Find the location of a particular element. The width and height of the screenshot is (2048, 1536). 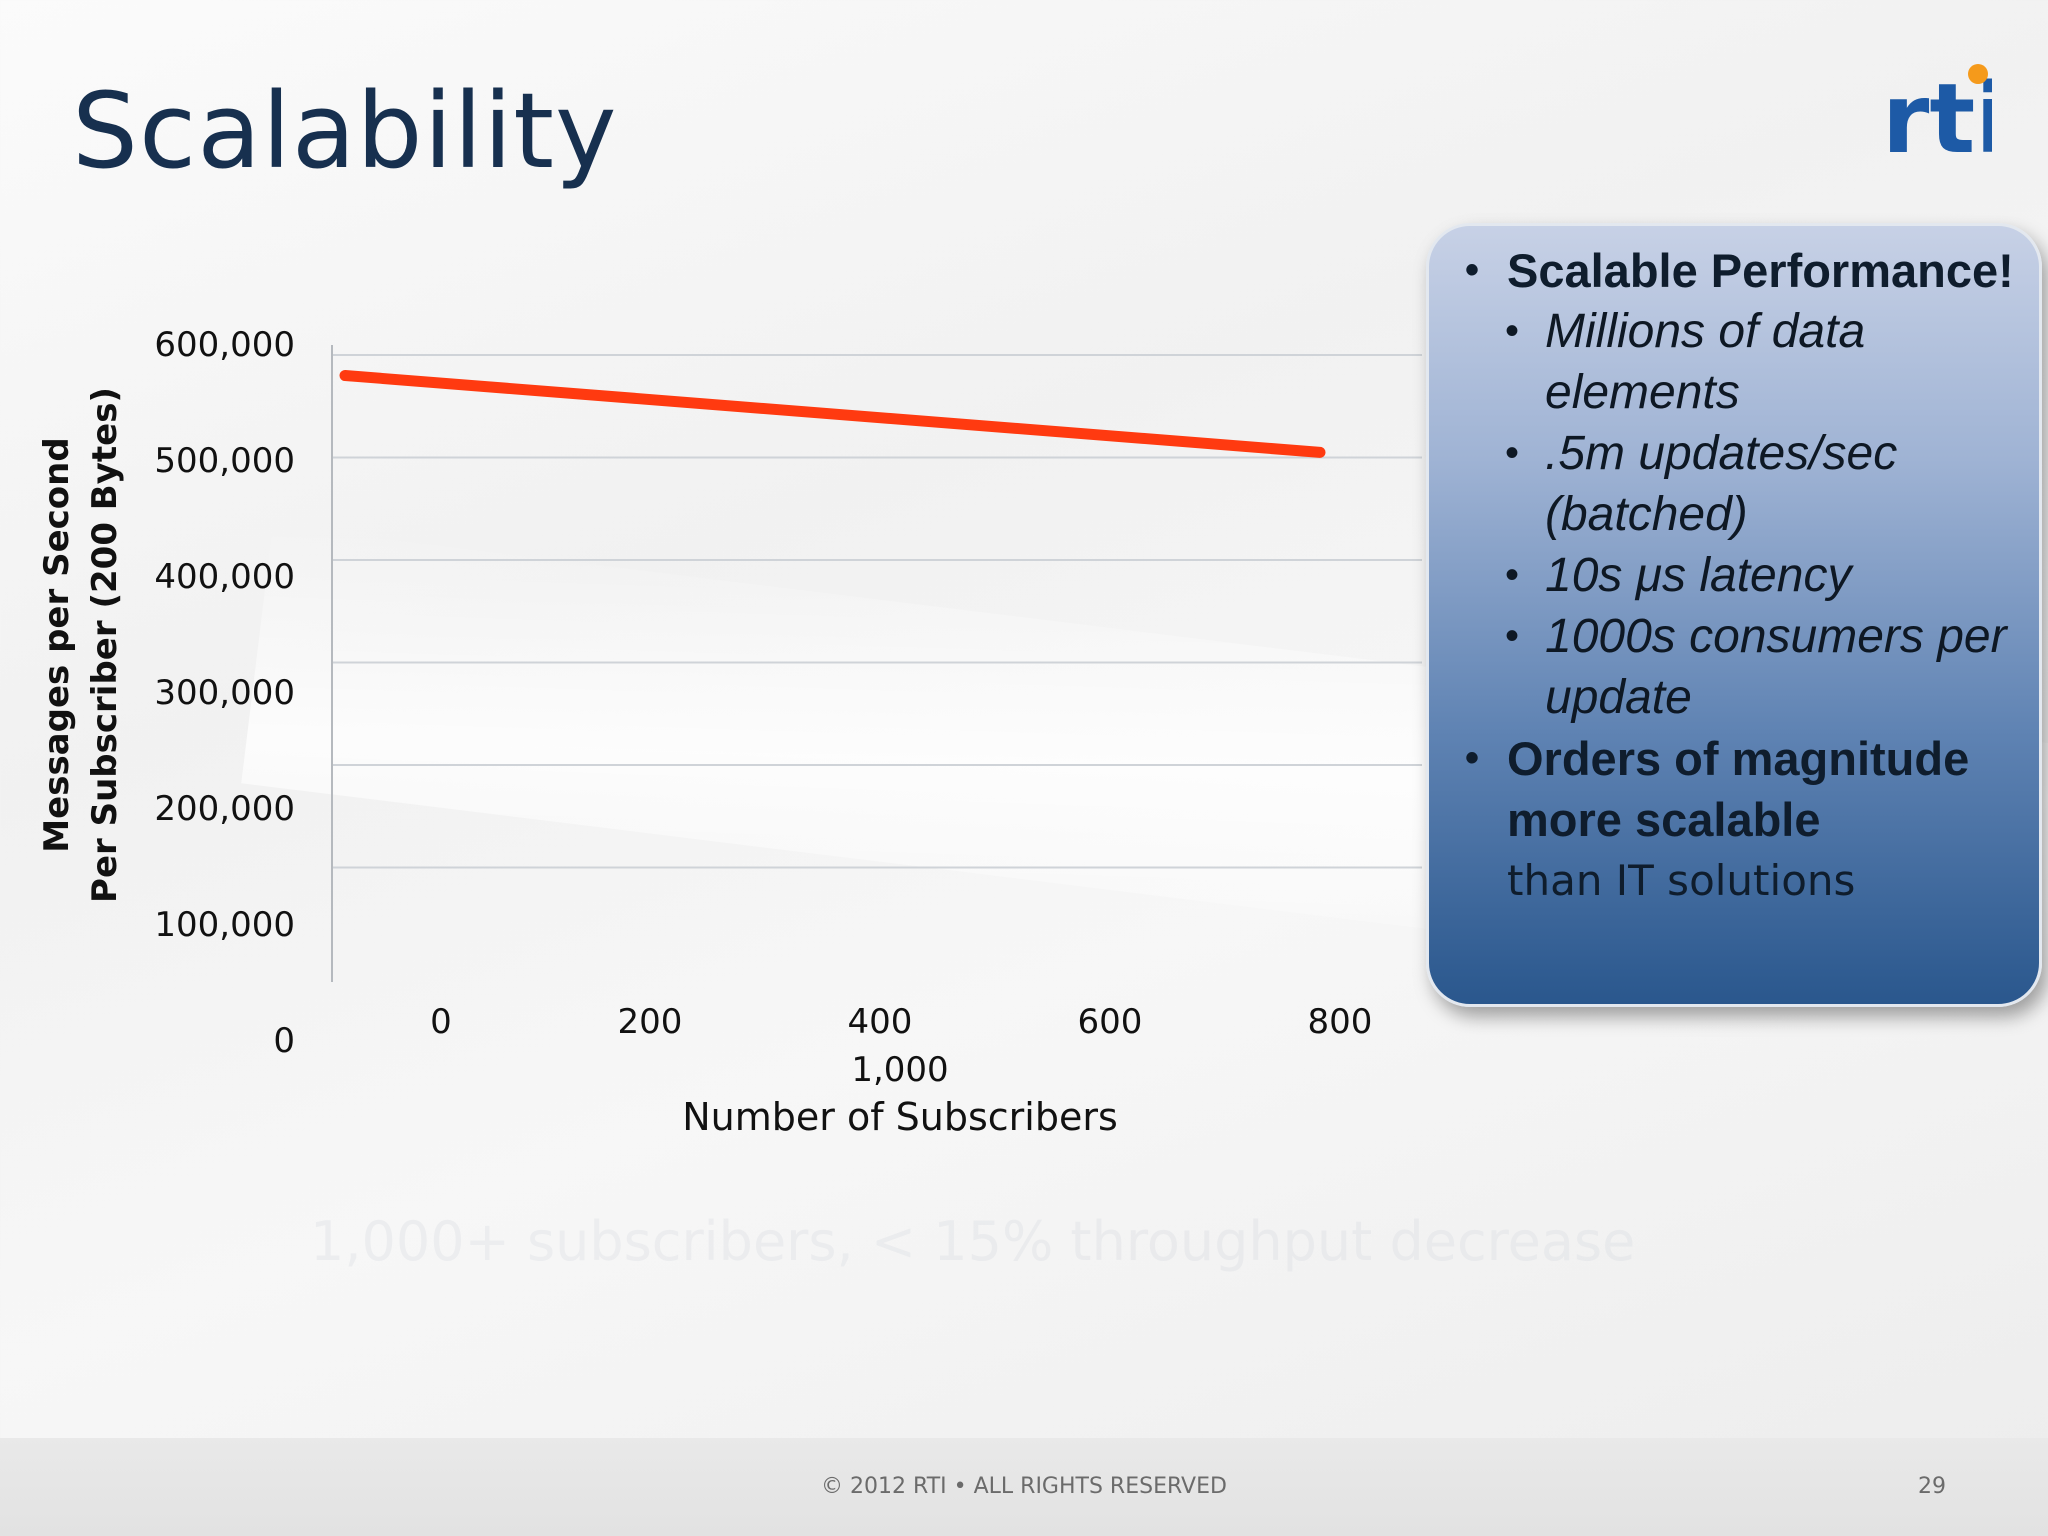

x-axis-title: Number of Subscribers is located at coordinates (900, 1117).